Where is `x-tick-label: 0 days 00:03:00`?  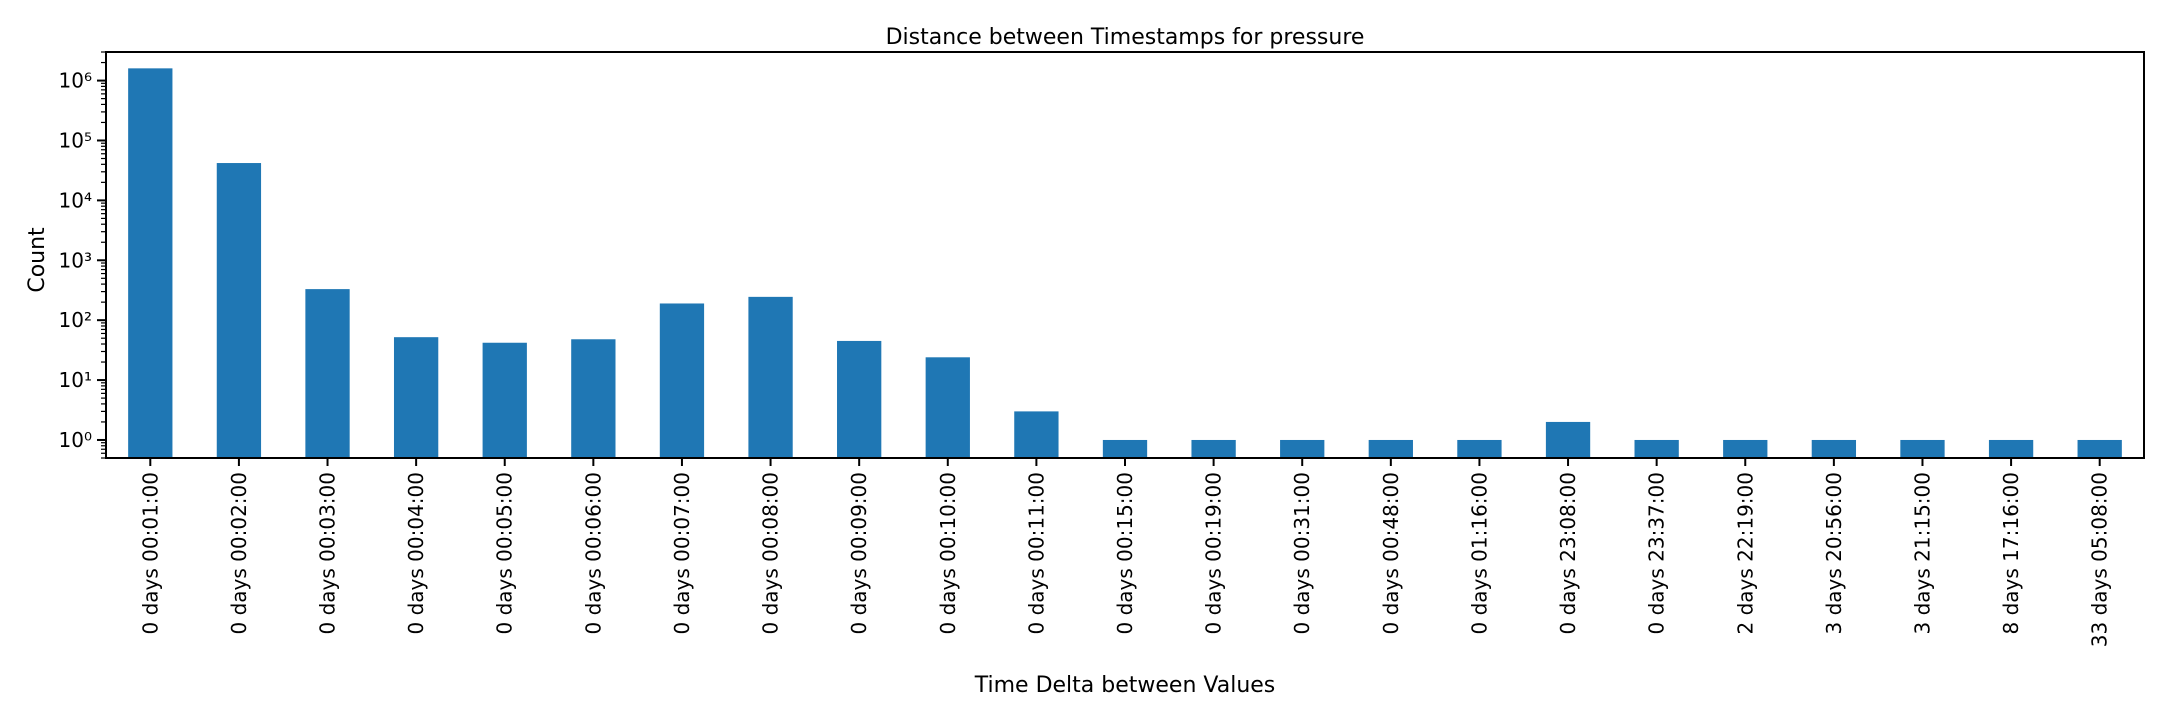
x-tick-label: 0 days 00:03:00 is located at coordinates (328, 553).